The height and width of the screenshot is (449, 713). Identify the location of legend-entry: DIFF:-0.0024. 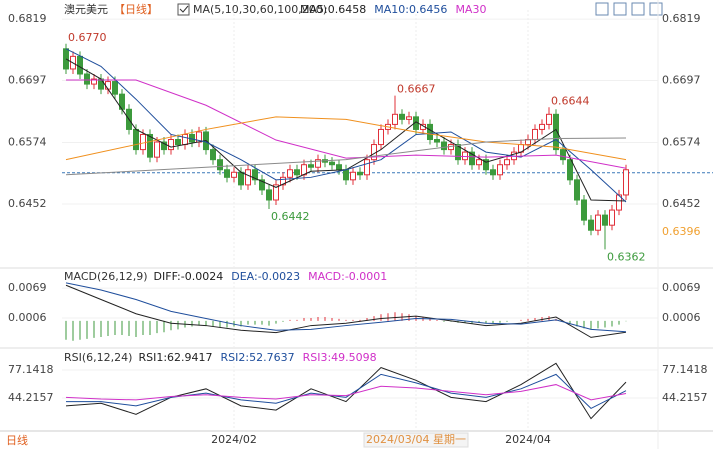
(189, 276).